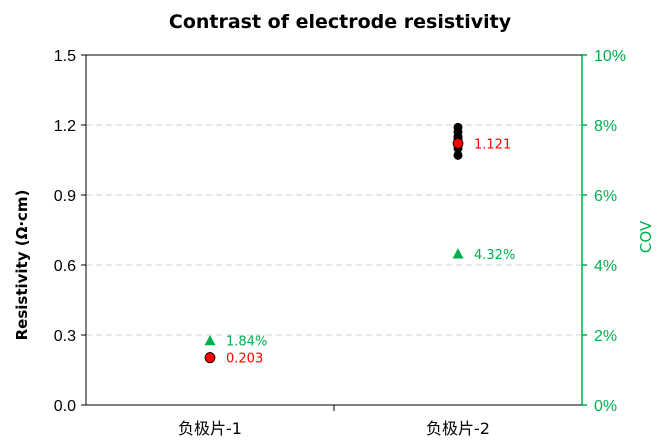 The image size is (661, 443). Describe the element at coordinates (605, 266) in the screenshot. I see `y2-tick-label: 4%` at that location.